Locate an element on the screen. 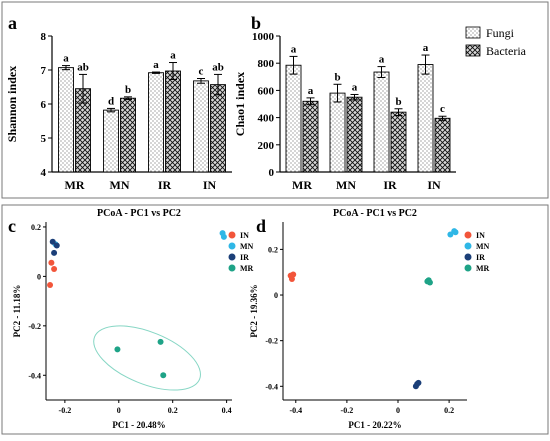 The width and height of the screenshot is (550, 441). y-tick-label: 8 is located at coordinates (44, 37).